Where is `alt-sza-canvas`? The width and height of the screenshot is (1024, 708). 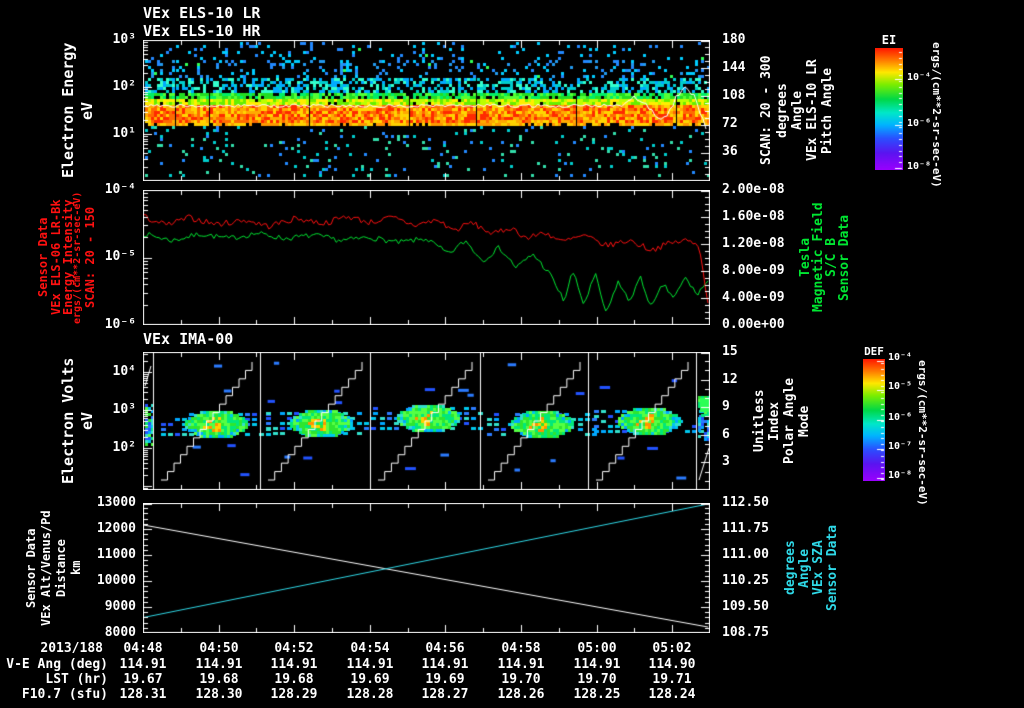 alt-sza-canvas is located at coordinates (426, 568).